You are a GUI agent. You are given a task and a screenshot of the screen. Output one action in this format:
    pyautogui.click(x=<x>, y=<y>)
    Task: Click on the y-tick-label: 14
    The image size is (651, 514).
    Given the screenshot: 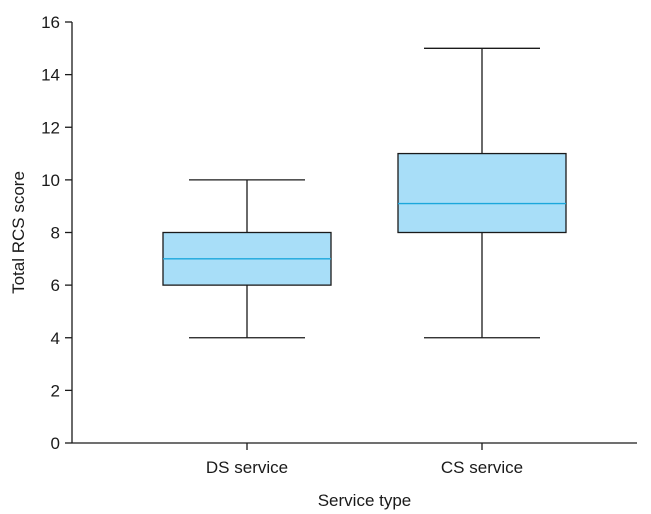 What is the action you would take?
    pyautogui.click(x=50, y=75)
    